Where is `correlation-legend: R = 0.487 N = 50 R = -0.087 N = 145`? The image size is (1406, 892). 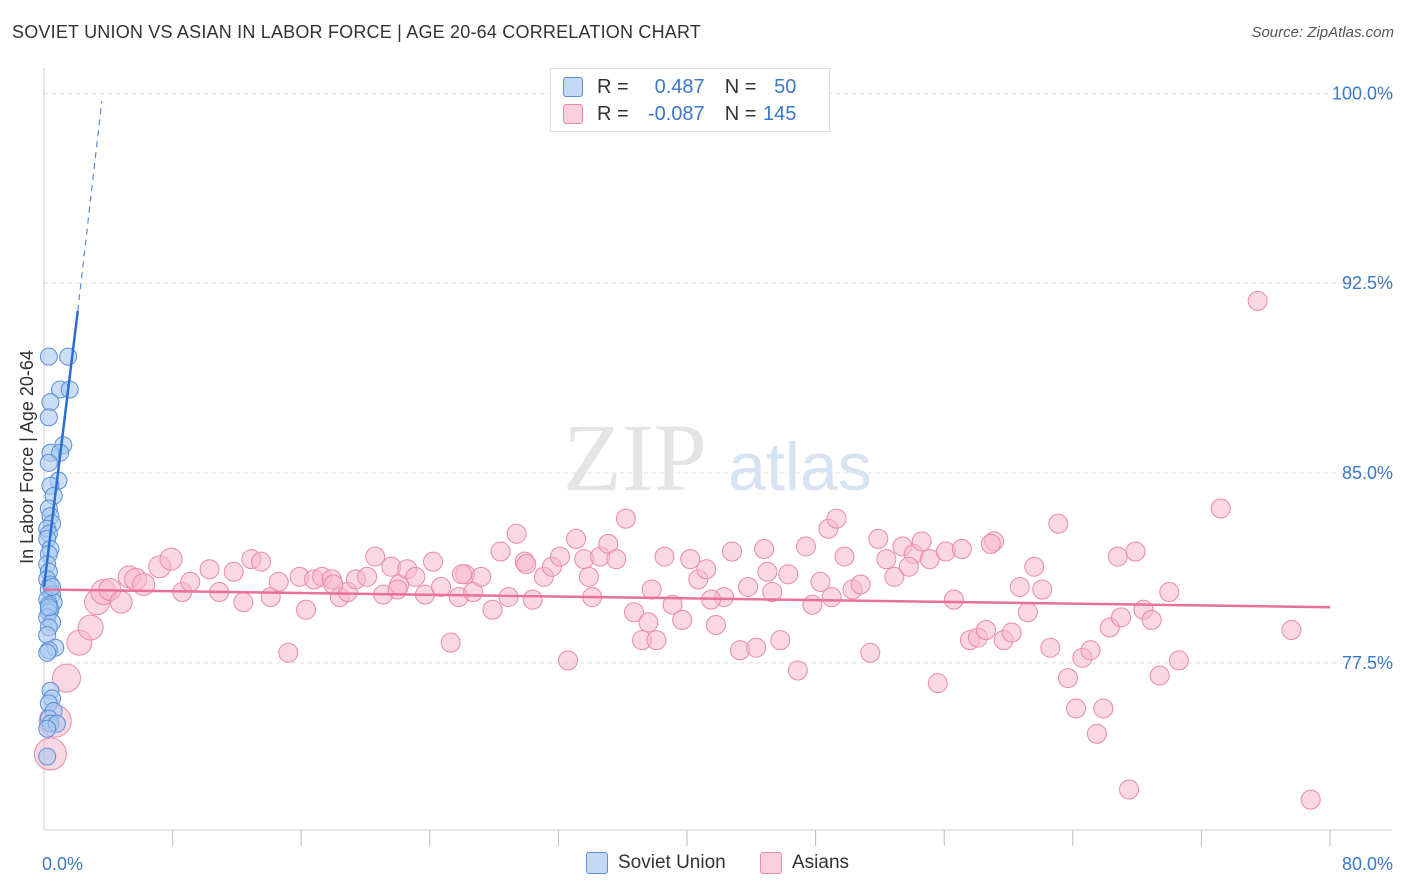 correlation-legend: R = 0.487 N = 50 R = -0.087 N = 145 is located at coordinates (690, 100).